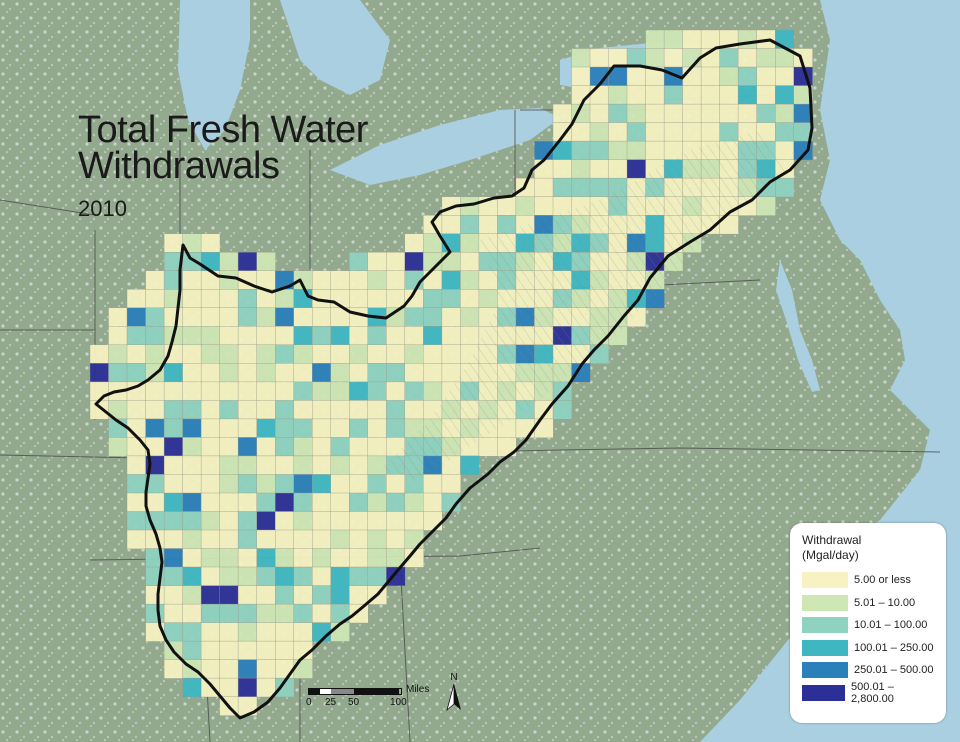 The image size is (960, 742). Describe the element at coordinates (830, 555) in the screenshot. I see `legend-title-line-2: (Mgal/day)` at that location.